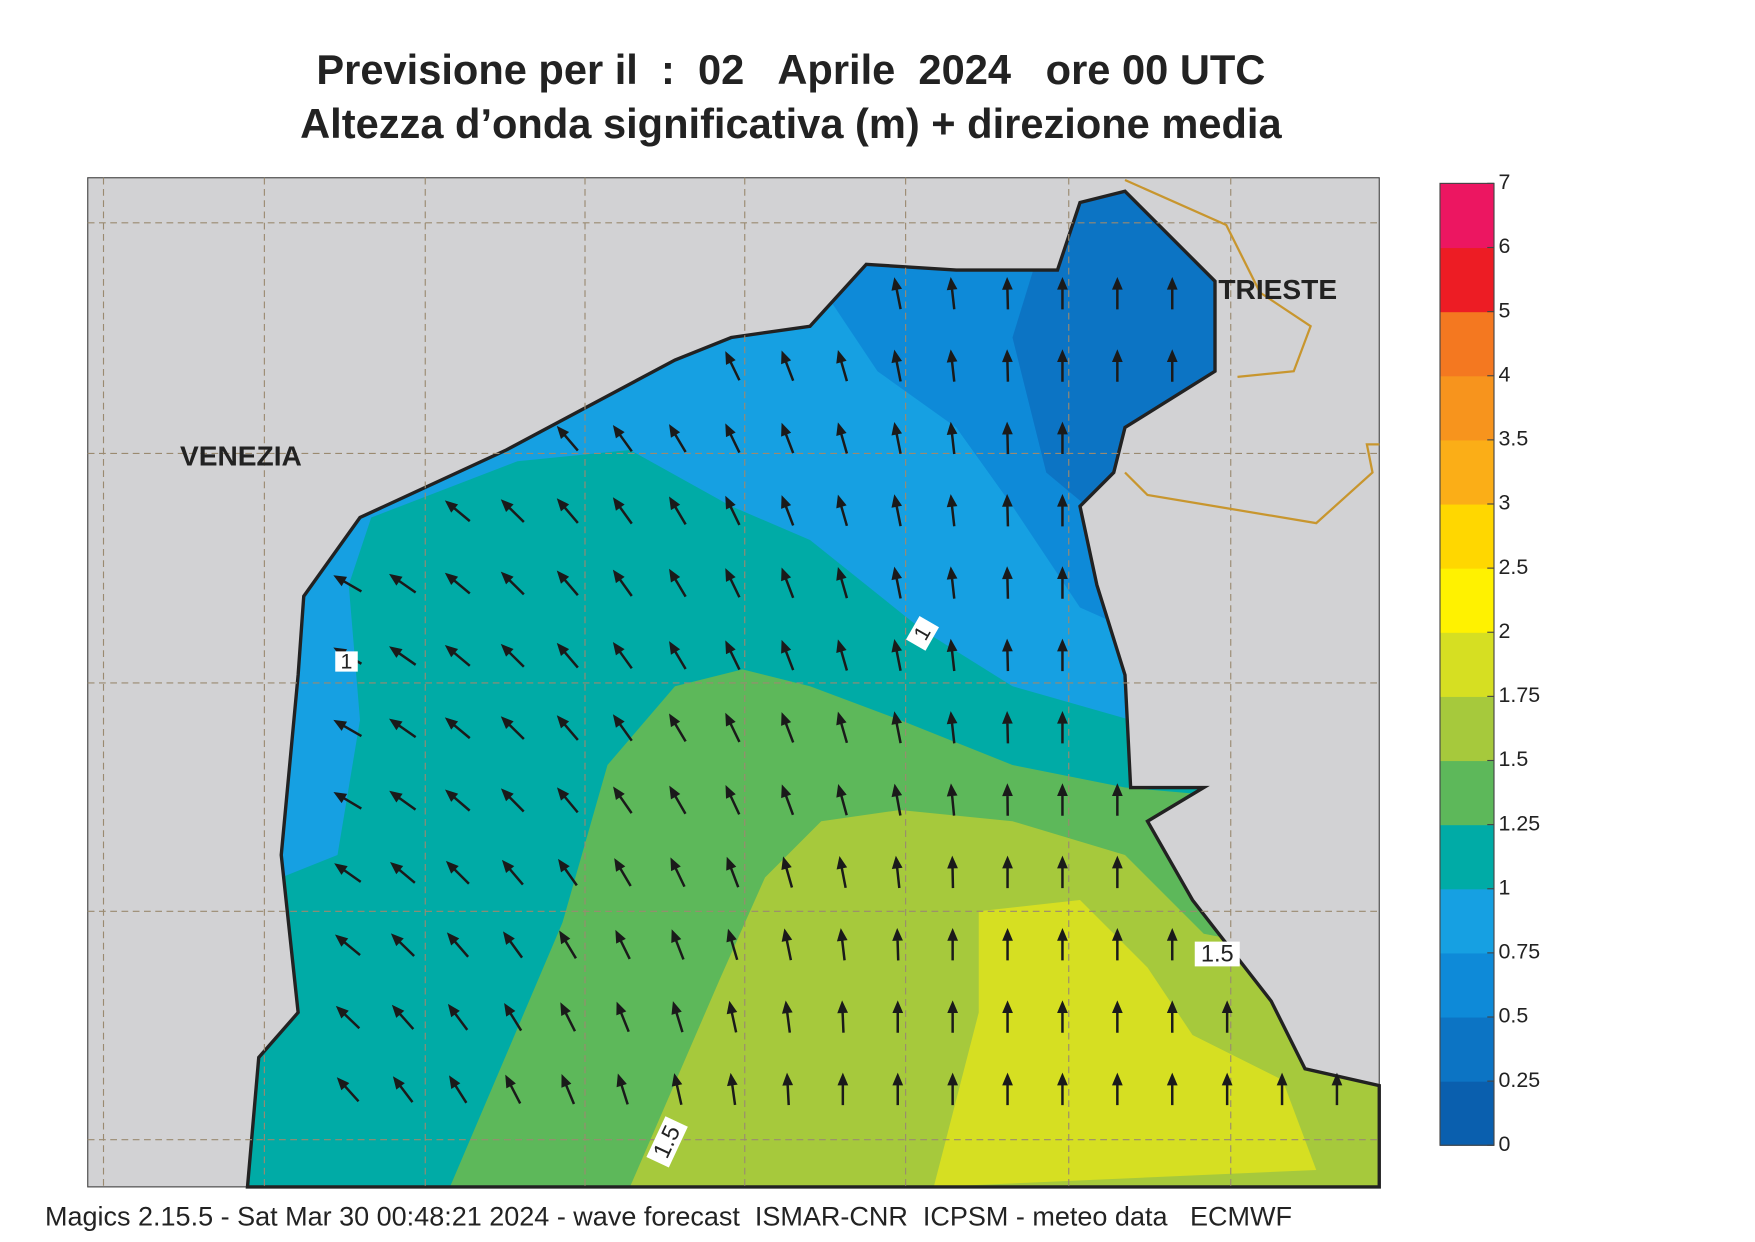 The width and height of the screenshot is (1755, 1242). I want to click on colorbar-label: 1.75, so click(1520, 695).